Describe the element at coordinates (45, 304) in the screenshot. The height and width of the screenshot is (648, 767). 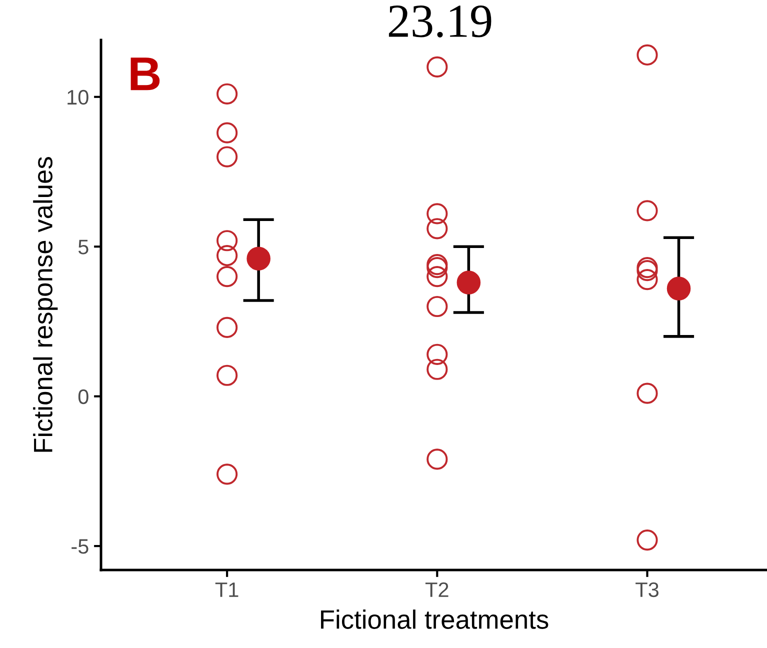
I see `y-axis-title: Fictional response values` at that location.